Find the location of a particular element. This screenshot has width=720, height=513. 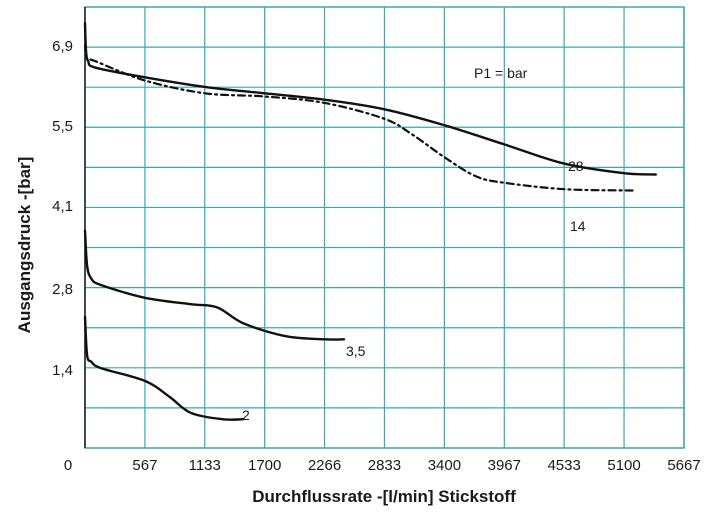

x-tick-labels: 0 567 1133 1700 2266 2833 3400 3967 4533 5100 5667 is located at coordinates (382, 465).